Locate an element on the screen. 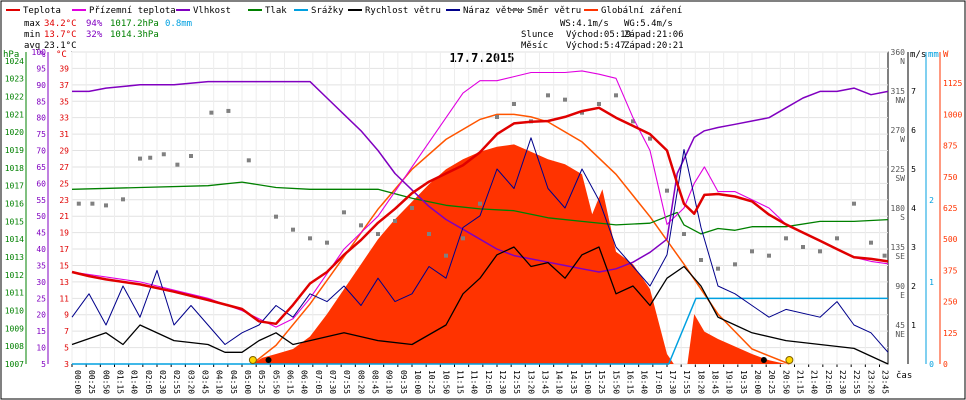 The height and width of the screenshot is (400, 966). wind-dir-compass-label: S is located at coordinates (902, 217).